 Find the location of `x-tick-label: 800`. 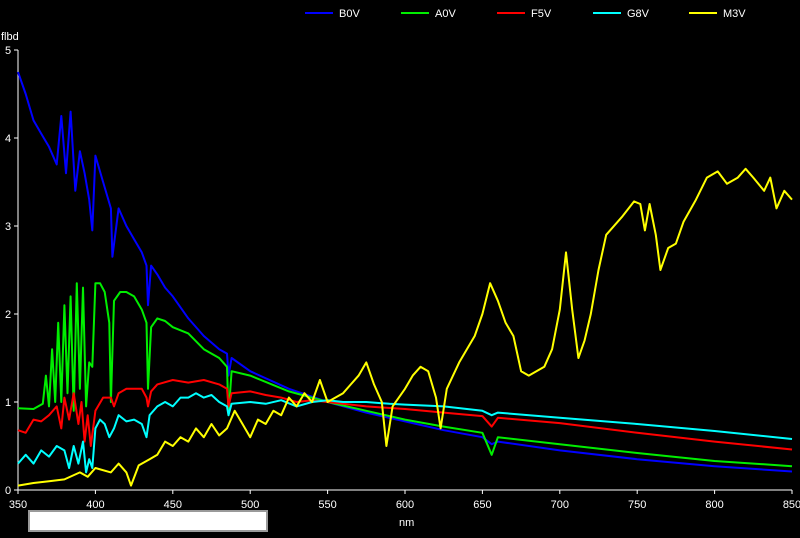

x-tick-label: 800 is located at coordinates (714, 505).